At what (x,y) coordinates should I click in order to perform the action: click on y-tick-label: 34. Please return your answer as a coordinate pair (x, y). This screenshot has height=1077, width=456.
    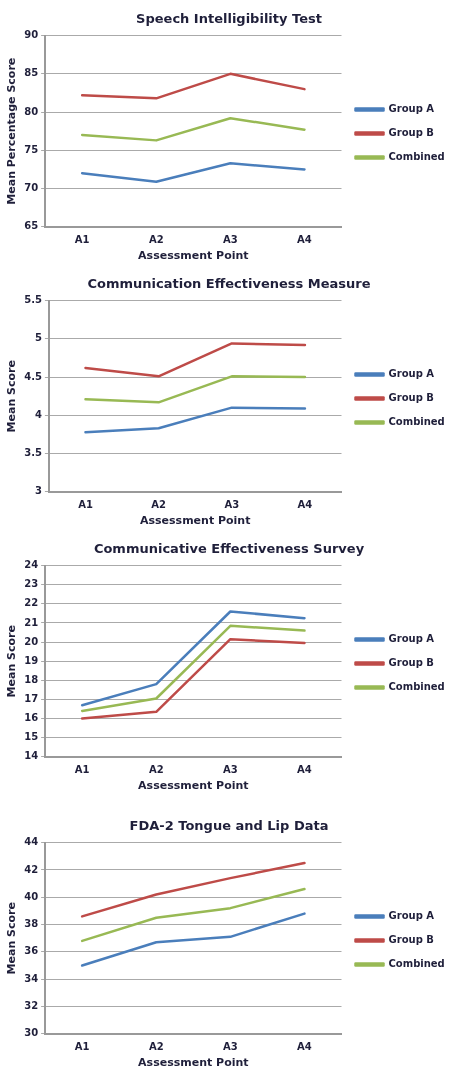
    Looking at the image, I should click on (31, 978).